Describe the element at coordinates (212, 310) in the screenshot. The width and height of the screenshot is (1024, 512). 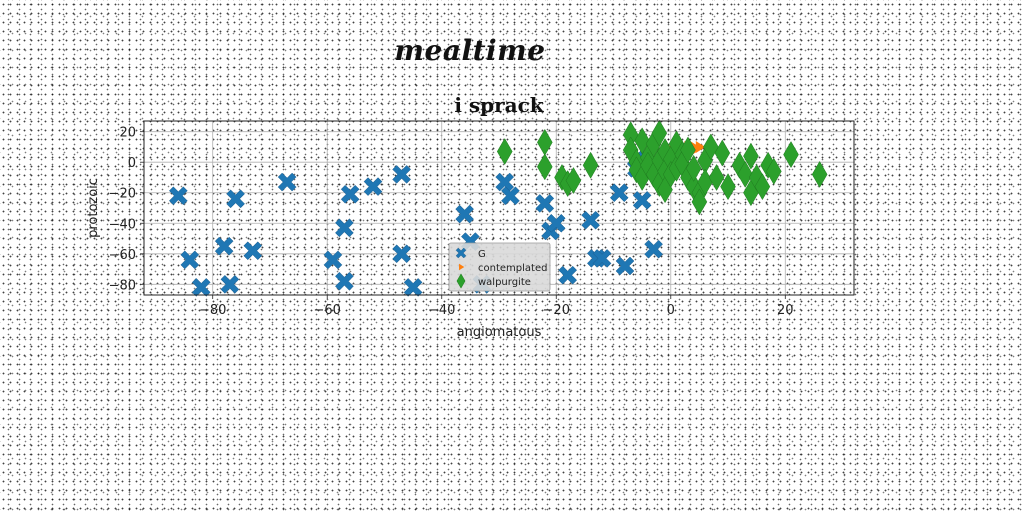
I see `x-tick-label: −80` at that location.